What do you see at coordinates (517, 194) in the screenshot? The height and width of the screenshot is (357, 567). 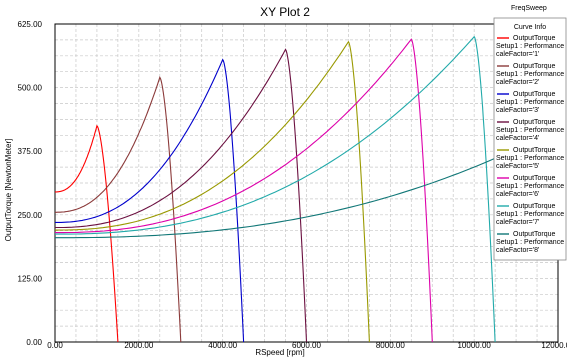 I see `legend-label: caleFactor='6'` at bounding box center [517, 194].